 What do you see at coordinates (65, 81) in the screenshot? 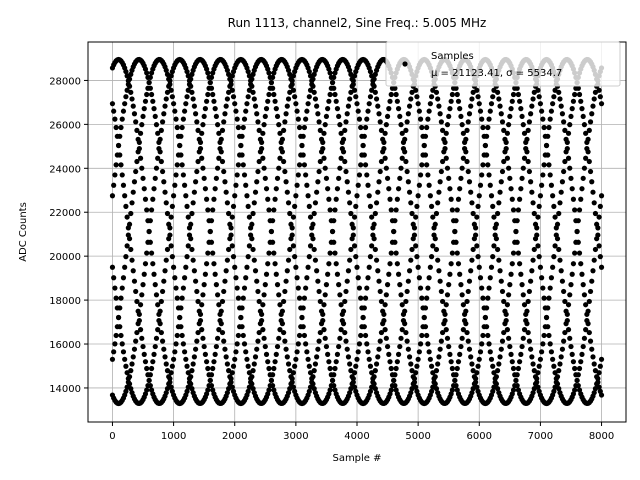
I see `y-tick-label: 28000` at bounding box center [65, 81].